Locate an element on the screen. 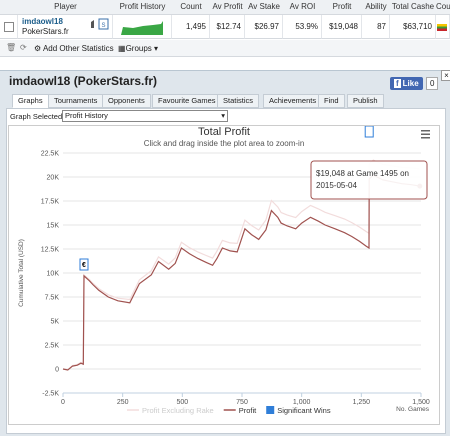 The image size is (450, 436). profit-cell: $19,048 is located at coordinates (342, 27).